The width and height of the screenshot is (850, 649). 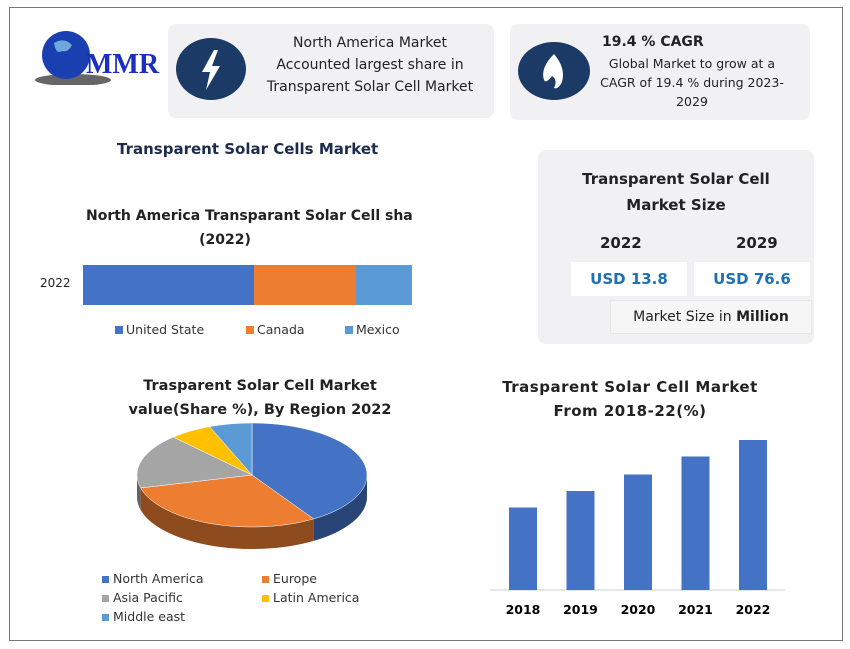 I want to click on bar-2021, so click(x=695, y=523).